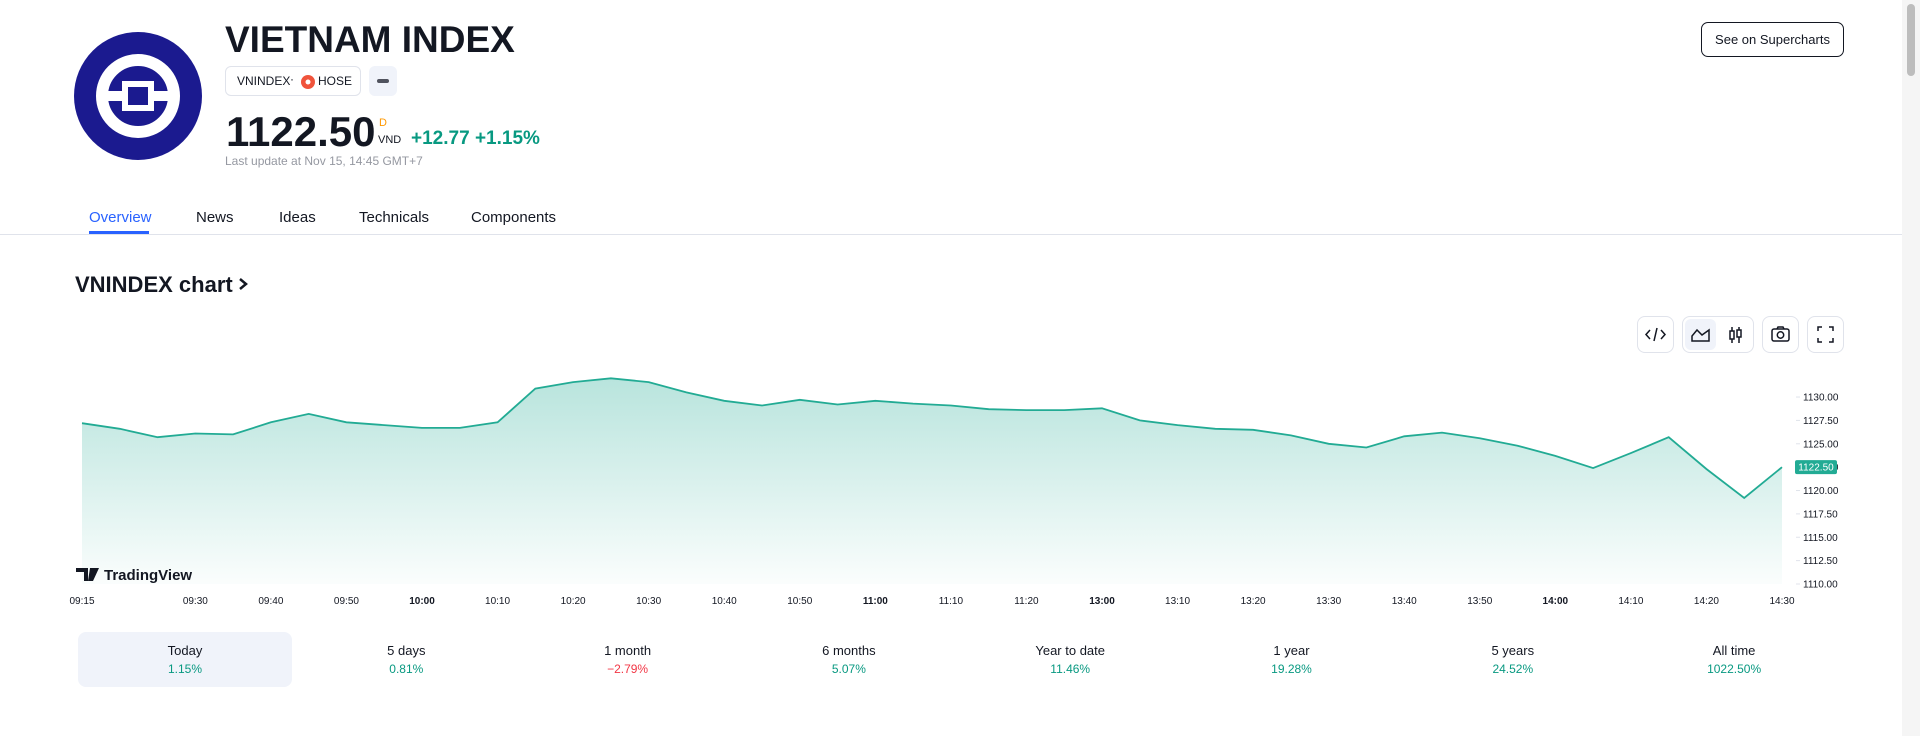 The width and height of the screenshot is (1920, 736). What do you see at coordinates (264, 81) in the screenshot?
I see `symbol: VNINDEX` at bounding box center [264, 81].